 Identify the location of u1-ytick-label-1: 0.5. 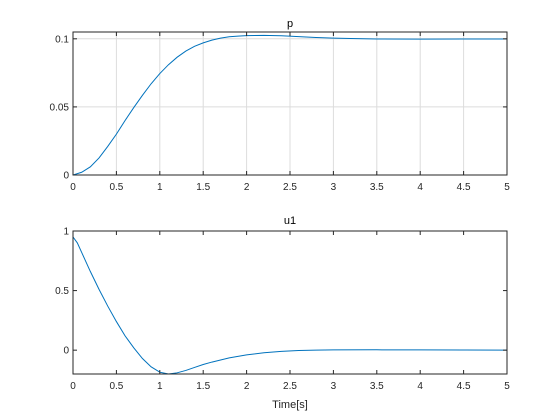
(62, 291).